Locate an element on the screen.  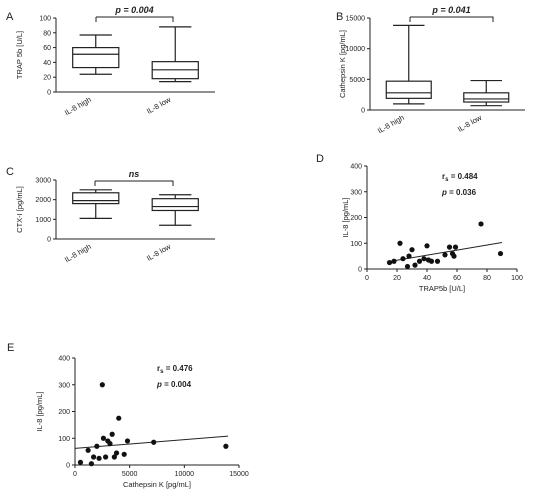
regression-line is located at coordinates (445, 252).